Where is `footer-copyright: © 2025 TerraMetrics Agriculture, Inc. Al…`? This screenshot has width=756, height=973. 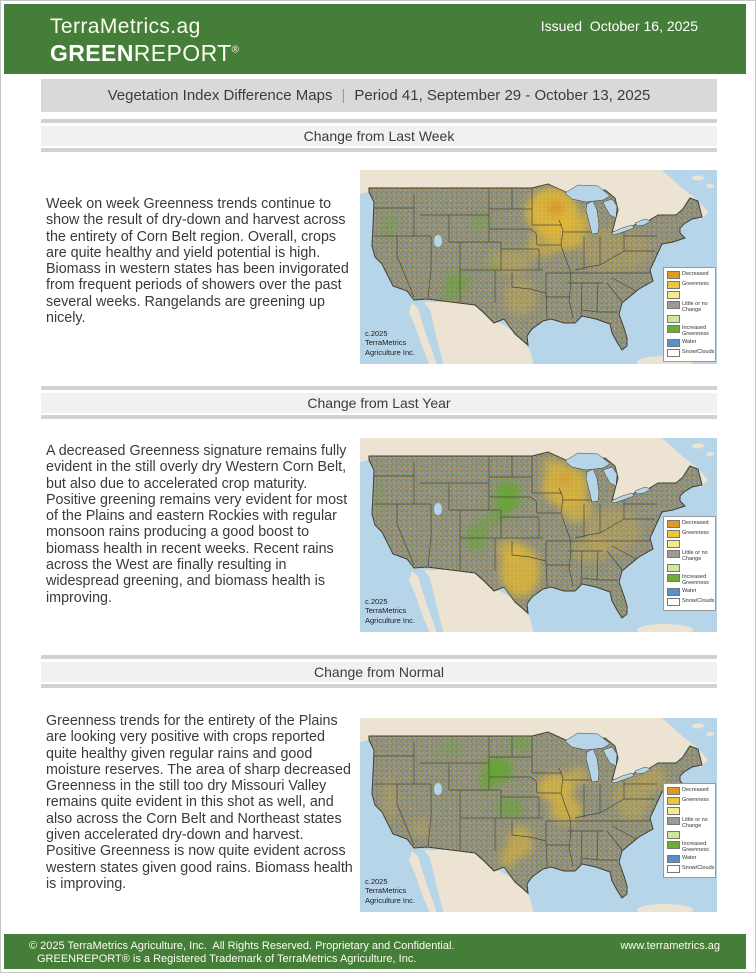
footer-copyright: © 2025 TerraMetrics Agriculture, Inc. Al… is located at coordinates (242, 946).